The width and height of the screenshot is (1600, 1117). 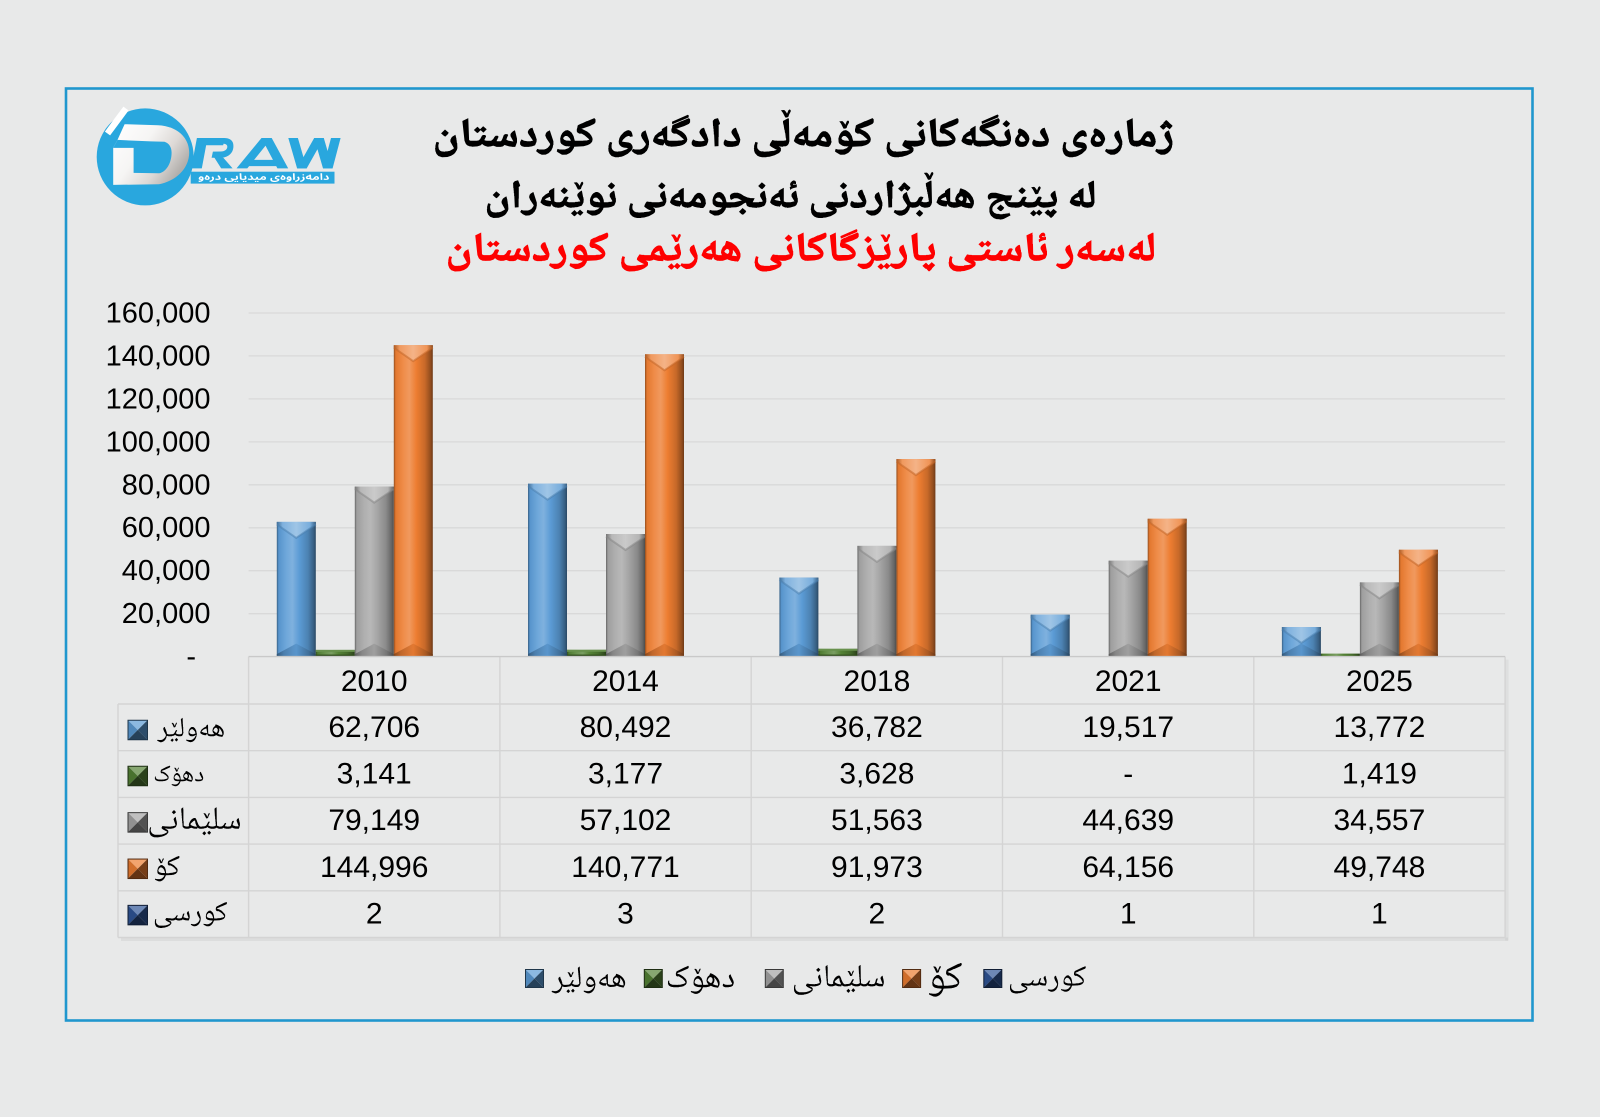 I want to click on svg-text: 120,000, so click(x=158, y=399).